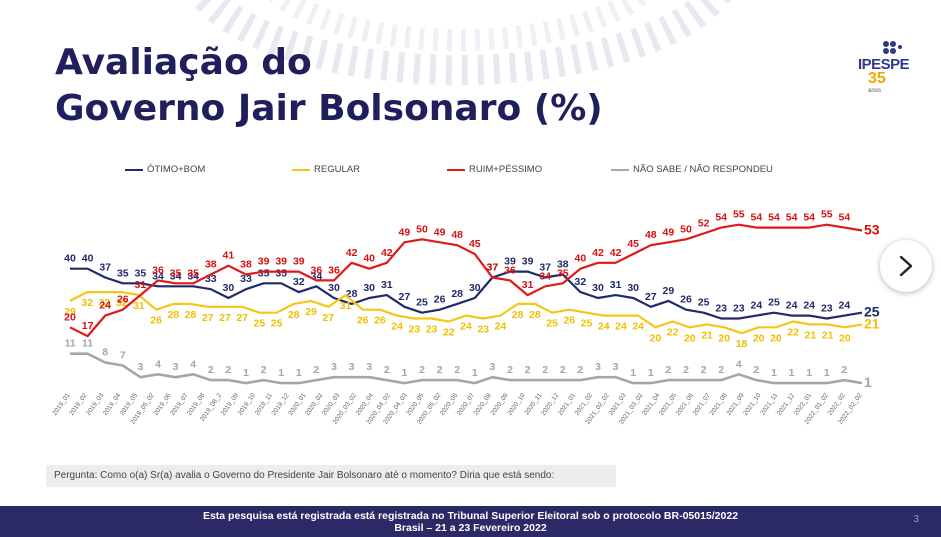 This screenshot has height=537, width=941. Describe the element at coordinates (176, 169) in the screenshot. I see `legend-label: ÓTIMO+BOM` at that location.